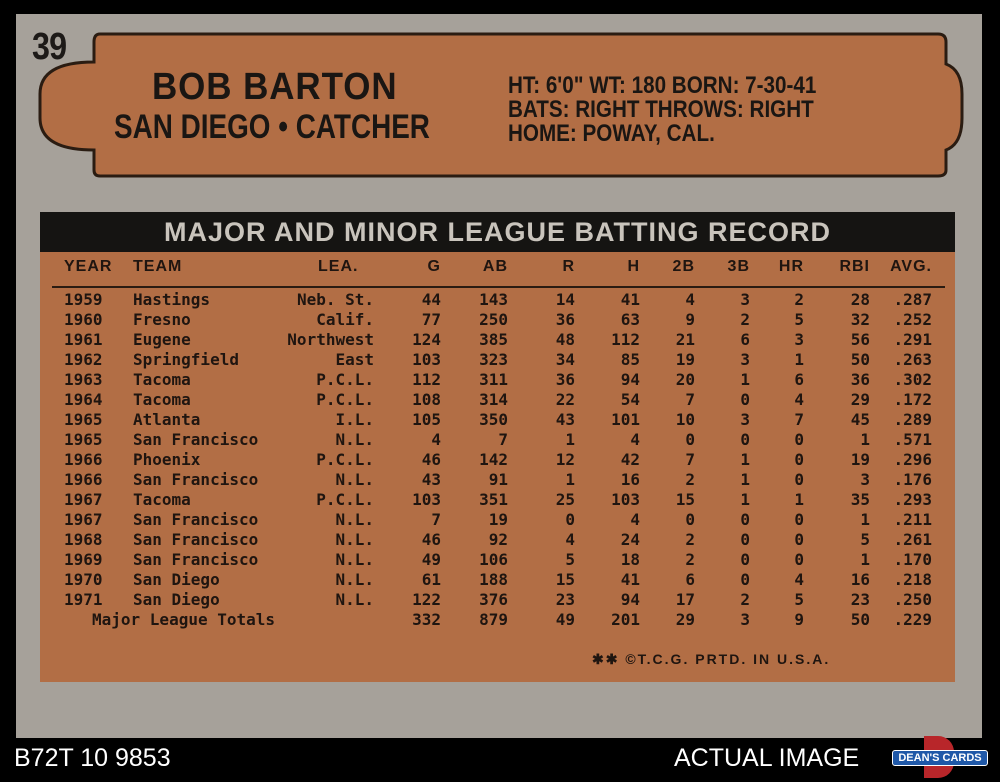 The width and height of the screenshot is (1000, 782). What do you see at coordinates (338, 266) in the screenshot?
I see `col-league-header: LEA.` at bounding box center [338, 266].